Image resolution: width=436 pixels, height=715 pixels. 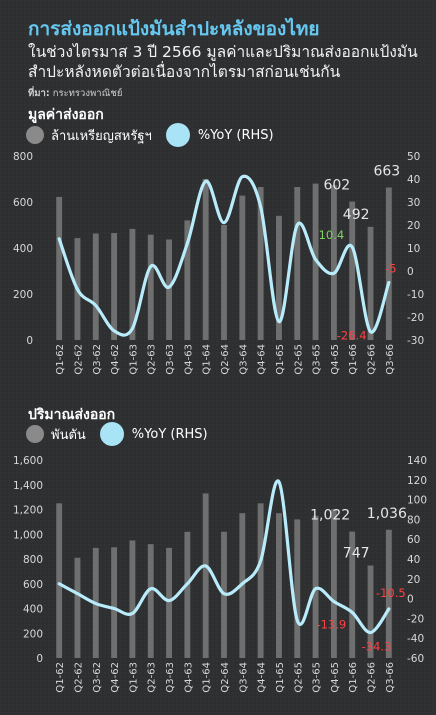 I want to click on yoy-value-label: -13.9, so click(x=331, y=624).